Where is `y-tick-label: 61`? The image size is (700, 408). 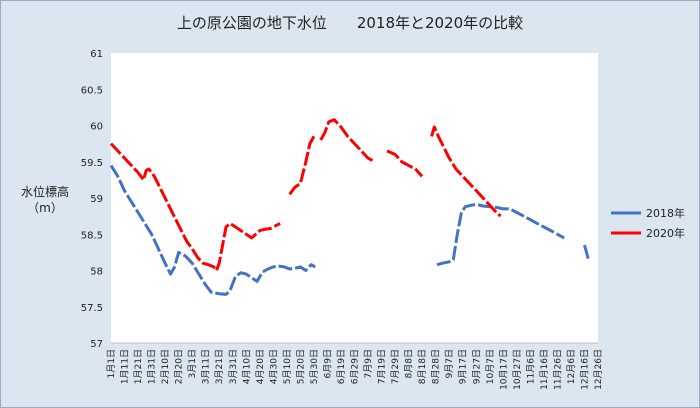
y-tick-label: 61 is located at coordinates (96, 54).